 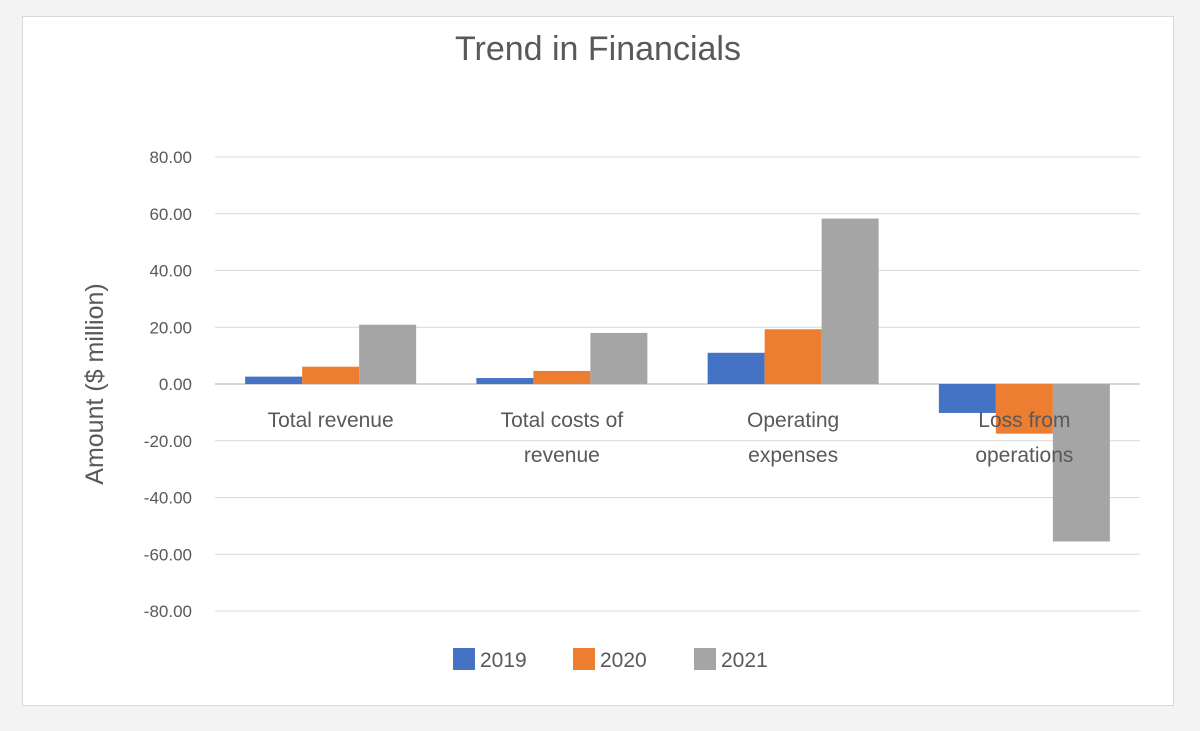 What do you see at coordinates (331, 420) in the screenshot?
I see `category-label: Total revenue` at bounding box center [331, 420].